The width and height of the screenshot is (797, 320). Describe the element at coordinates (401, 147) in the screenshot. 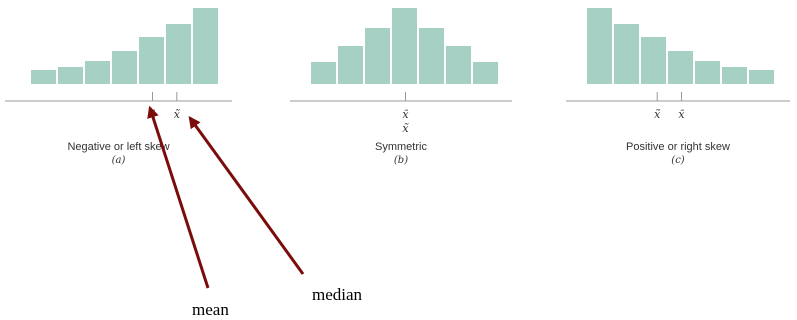

I see `panel-caption: Symmetric` at that location.